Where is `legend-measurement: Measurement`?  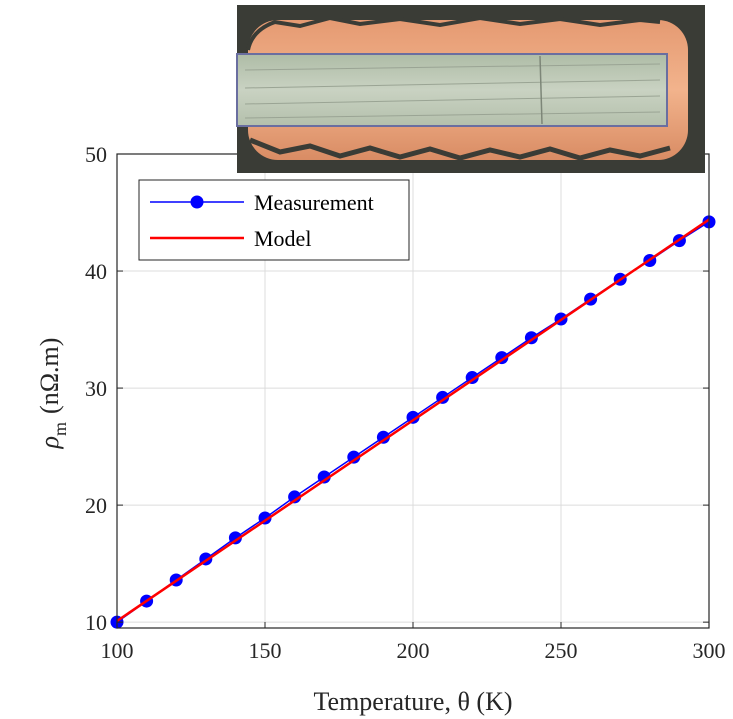 legend-measurement: Measurement is located at coordinates (314, 202).